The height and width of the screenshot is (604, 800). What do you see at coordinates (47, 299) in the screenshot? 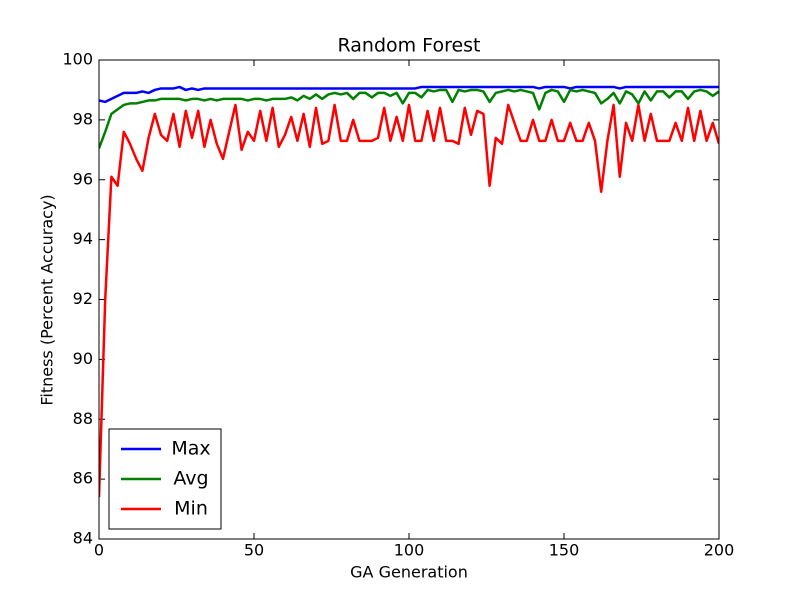
I see `y-axis-label: Fitness (Percent Accuracy)` at bounding box center [47, 299].